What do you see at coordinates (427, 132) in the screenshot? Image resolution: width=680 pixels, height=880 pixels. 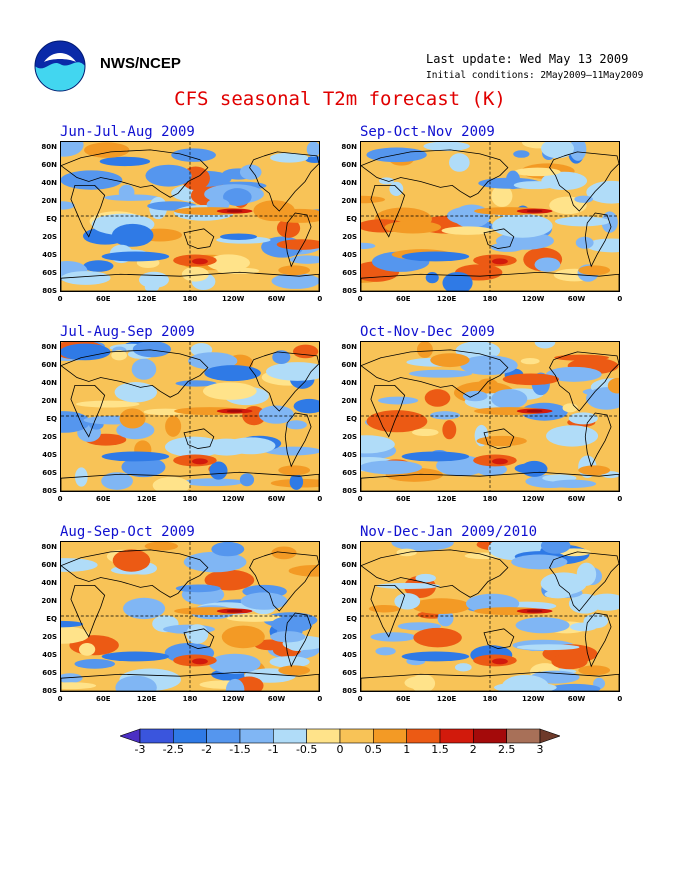 I see `panel-title: Sep-Oct-Nov 2009` at bounding box center [427, 132].